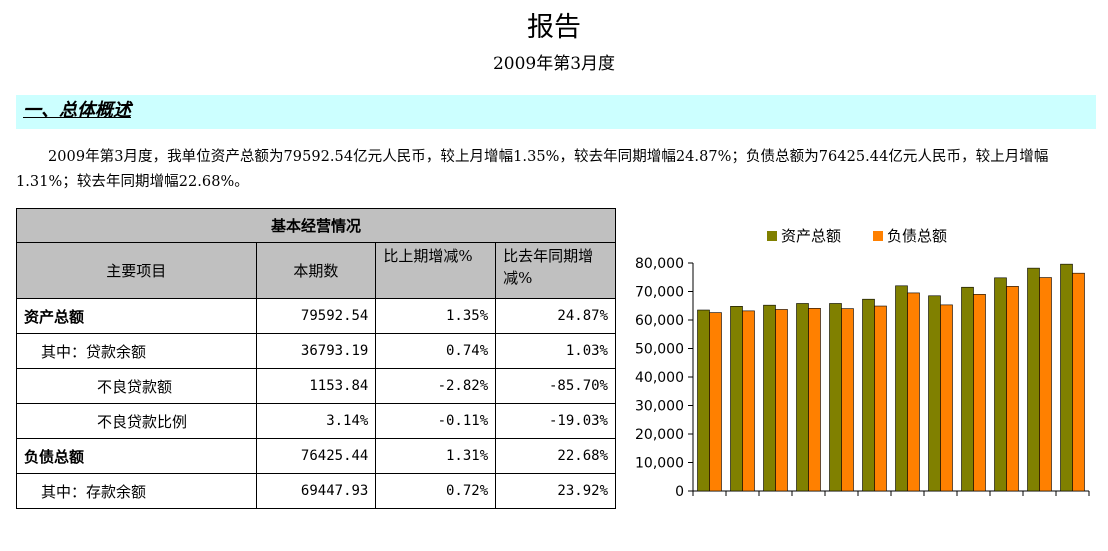 The width and height of the screenshot is (1108, 551). I want to click on row-yoy: -85.70%, so click(555, 386).